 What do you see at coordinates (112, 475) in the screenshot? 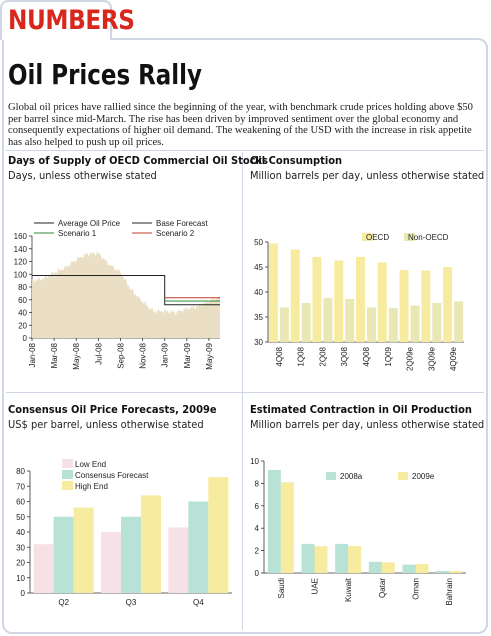
I see `legend-label: Consensus Forecast` at bounding box center [112, 475].